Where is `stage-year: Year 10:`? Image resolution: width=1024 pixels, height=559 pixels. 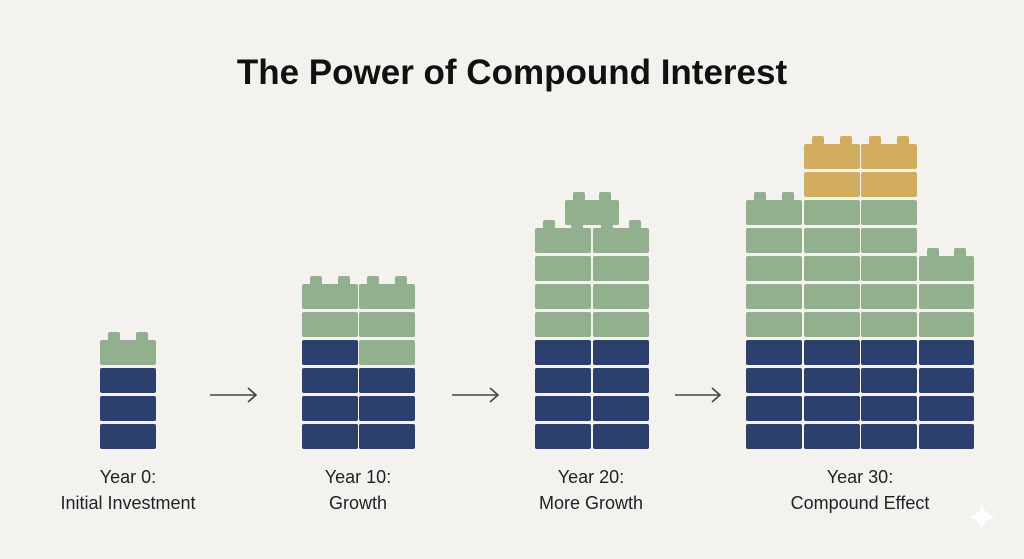
stage-year: Year 10: is located at coordinates (358, 477).